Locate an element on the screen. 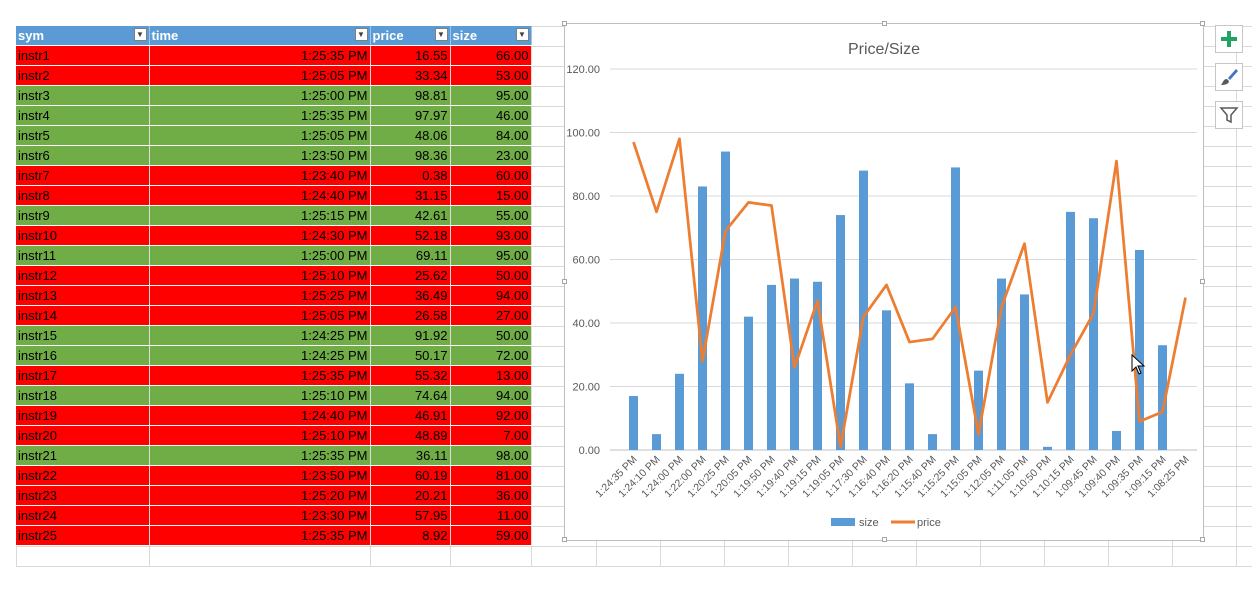 This screenshot has width=1252, height=597. cell-sym: instr13 is located at coordinates (83, 295).